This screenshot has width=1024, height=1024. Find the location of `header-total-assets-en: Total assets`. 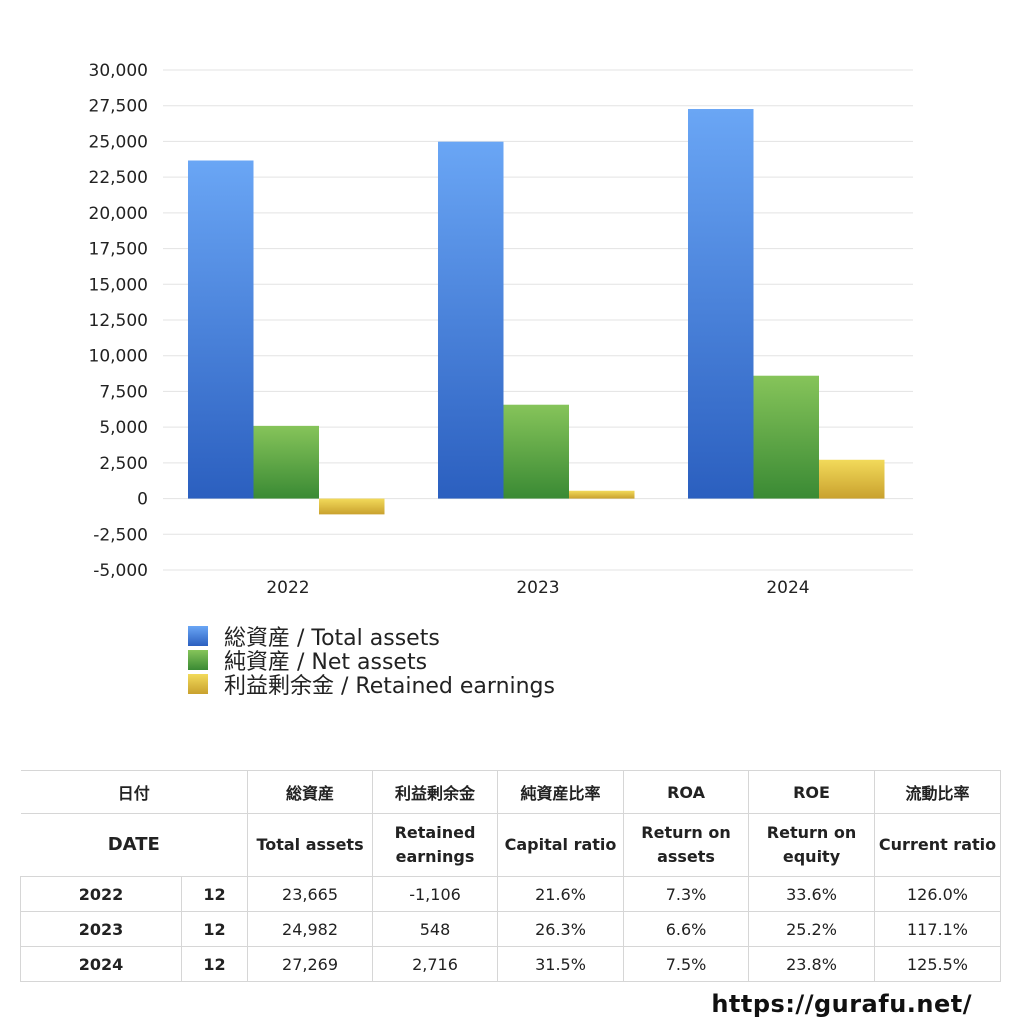

header-total-assets-en: Total assets is located at coordinates (310, 845).